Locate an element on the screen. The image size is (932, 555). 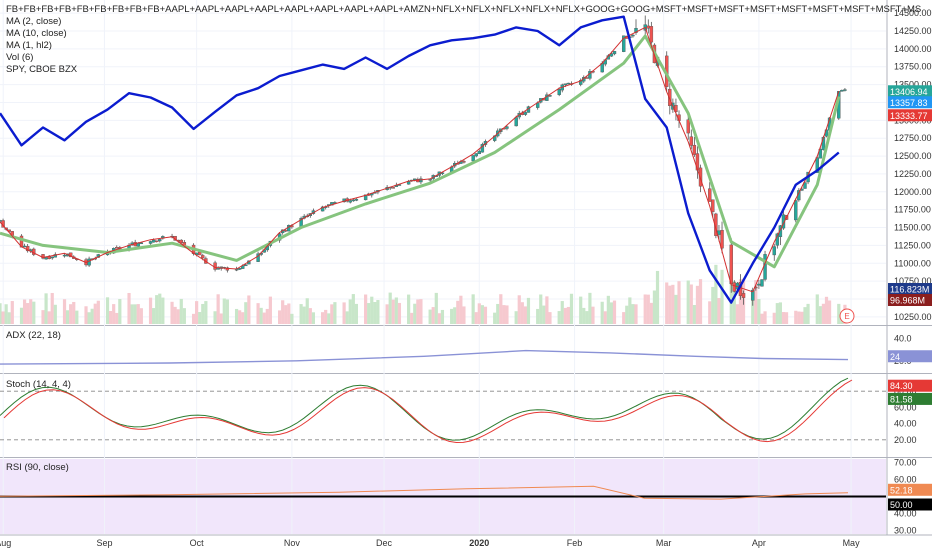
time-axis-label: Apr is located at coordinates (759, 543).